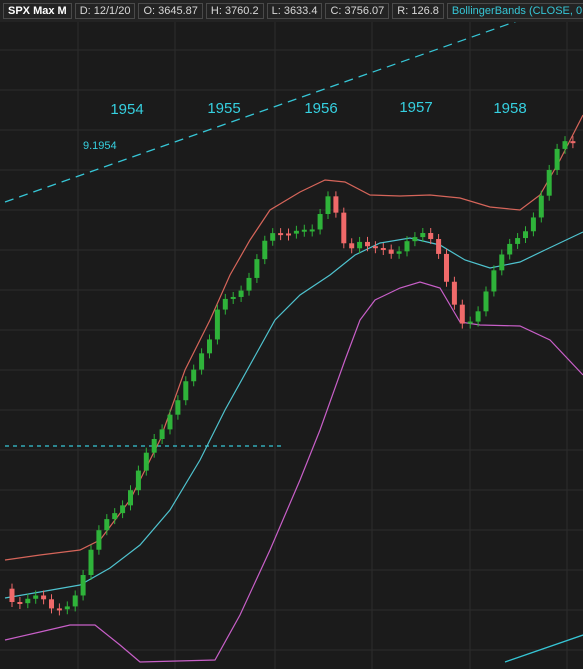 This screenshot has width=583, height=669. What do you see at coordinates (223, 108) in the screenshot?
I see `year-label: 1955` at bounding box center [223, 108].